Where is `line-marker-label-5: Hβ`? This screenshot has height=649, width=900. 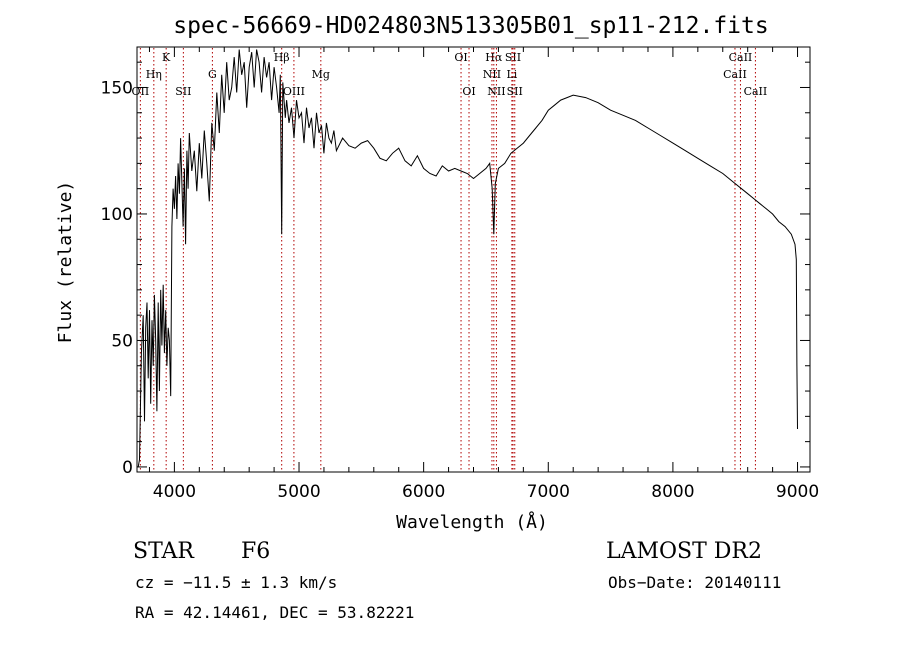 line-marker-label-5: Hβ is located at coordinates (282, 57).